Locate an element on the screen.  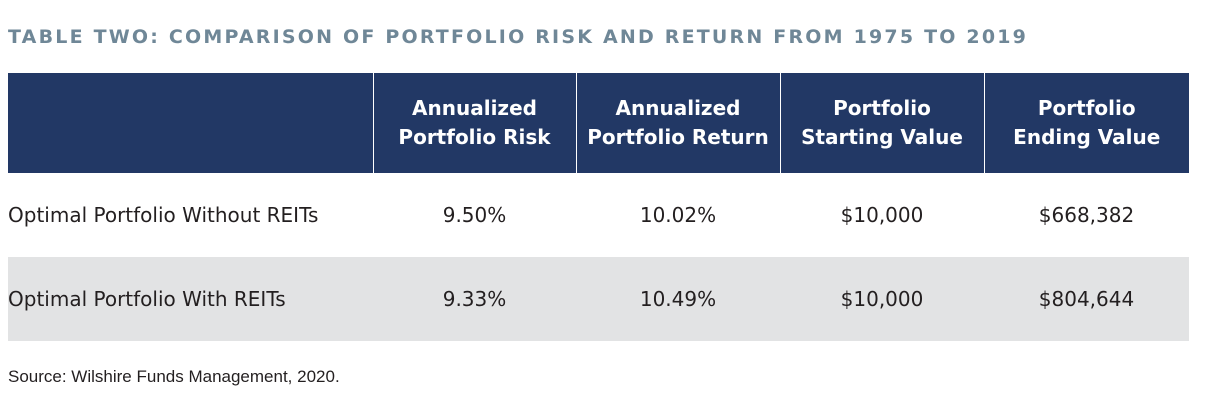
header-line: Portfolio Return is located at coordinates (678, 137).